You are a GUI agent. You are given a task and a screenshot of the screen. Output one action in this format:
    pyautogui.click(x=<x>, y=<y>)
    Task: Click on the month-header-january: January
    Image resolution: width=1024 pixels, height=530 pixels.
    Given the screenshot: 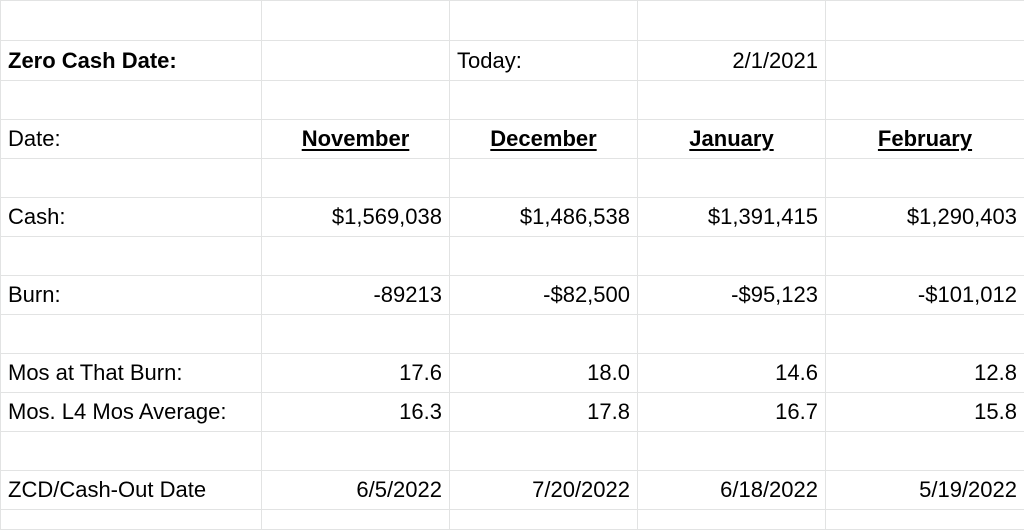 What is the action you would take?
    pyautogui.click(x=732, y=139)
    